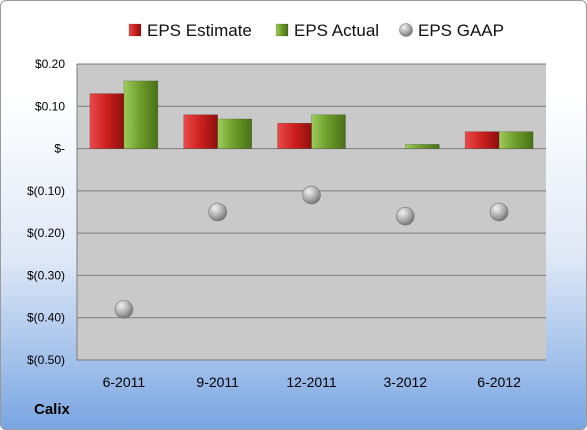  What do you see at coordinates (406, 382) in the screenshot?
I see `x-tick-label: 3-2012` at bounding box center [406, 382].